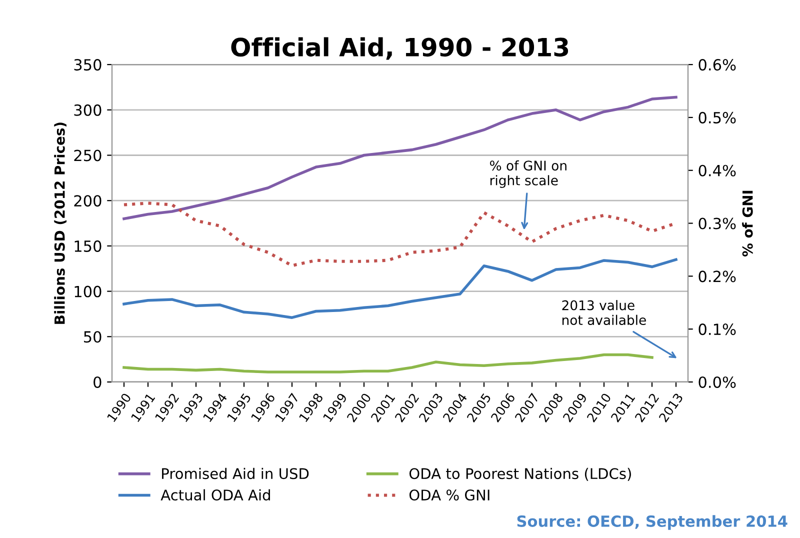 This screenshot has width=800, height=538. I want to click on y-tick-label: 0, so click(98, 382).